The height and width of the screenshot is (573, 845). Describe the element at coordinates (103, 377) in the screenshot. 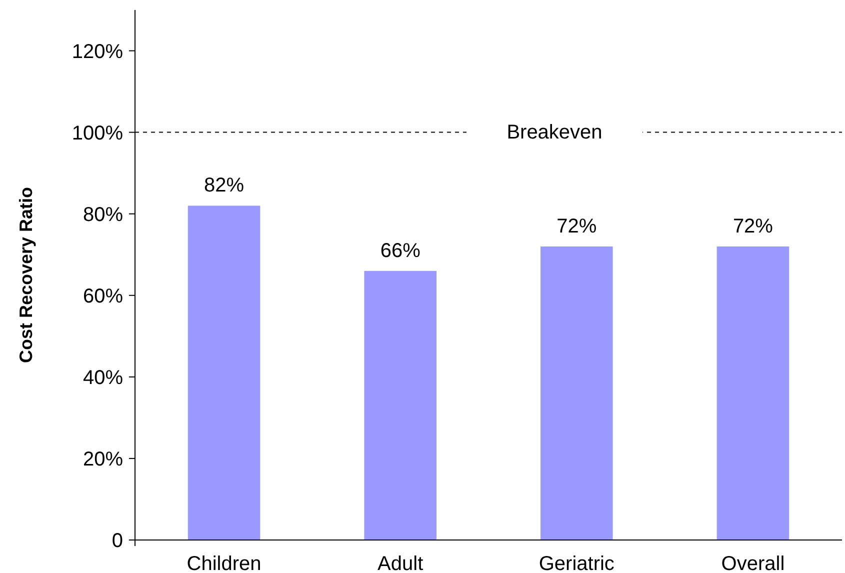

I see `y-tick-label: 40%` at that location.